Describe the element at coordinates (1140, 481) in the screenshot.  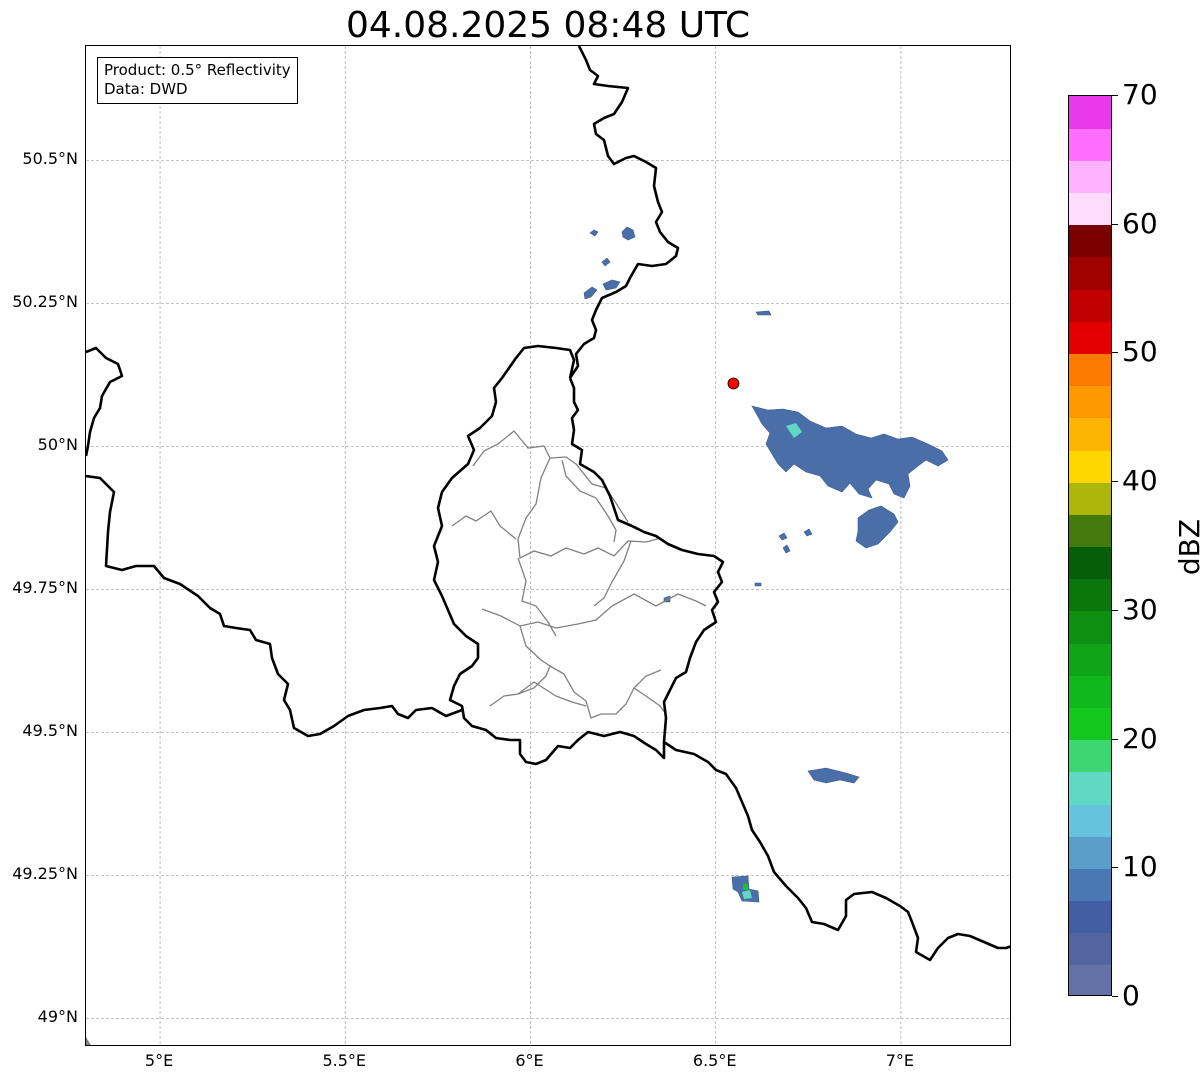
I see `colorbar-tick-label: 40` at that location.